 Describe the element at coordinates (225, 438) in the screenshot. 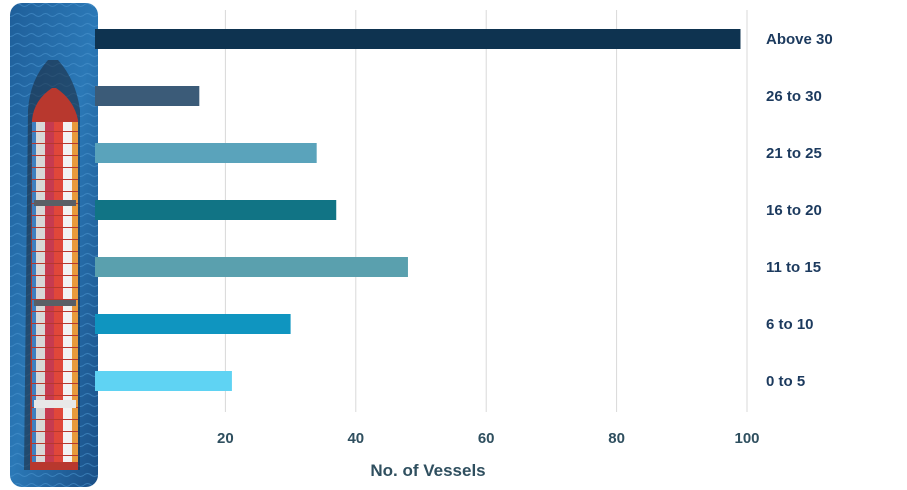

I see `x-tick-label: 20` at that location.